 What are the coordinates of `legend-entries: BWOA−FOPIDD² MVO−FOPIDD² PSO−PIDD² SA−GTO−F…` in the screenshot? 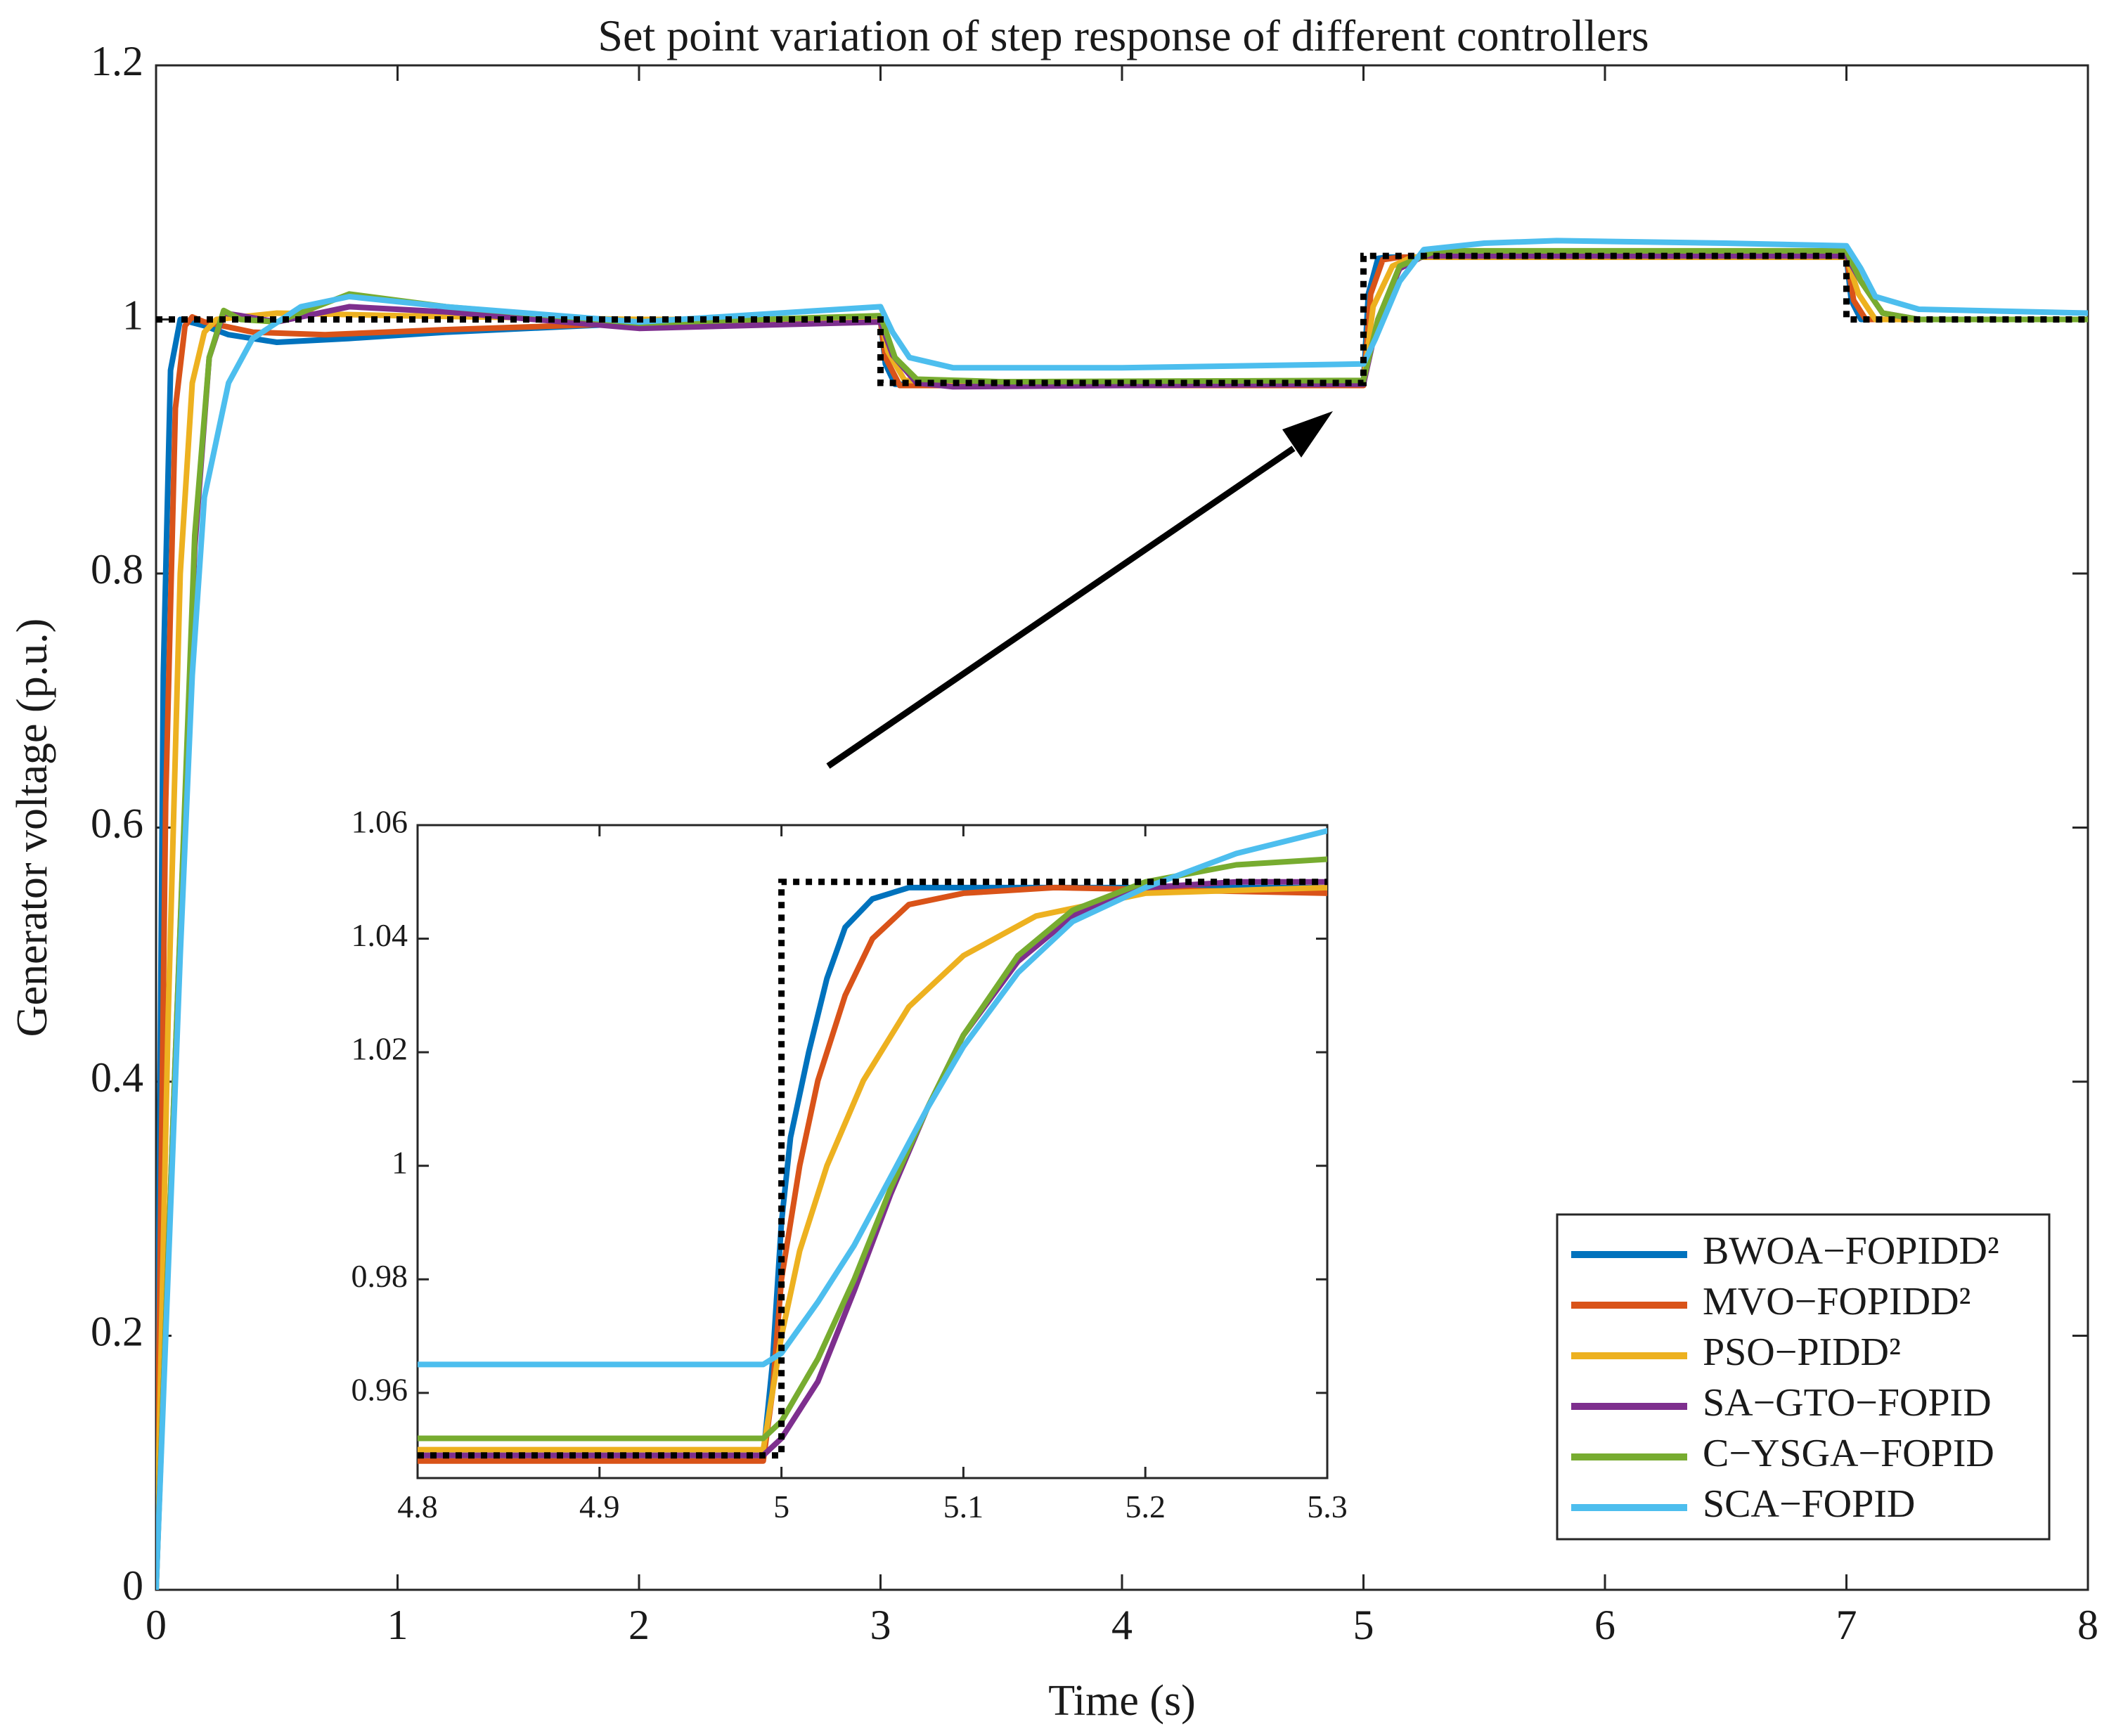 It's located at (1785, 1377).